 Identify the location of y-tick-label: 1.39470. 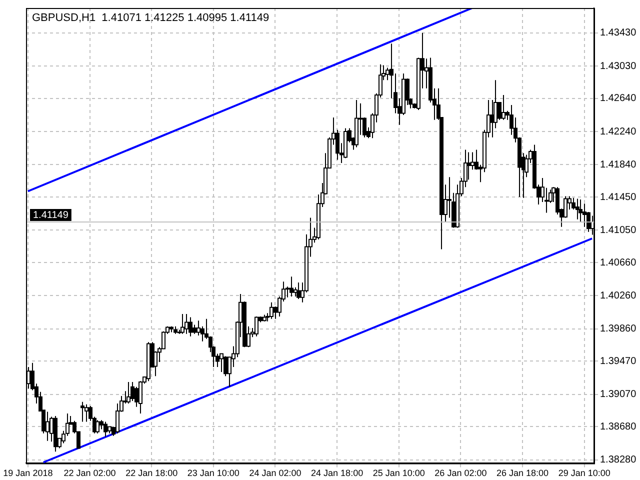
(618, 361).